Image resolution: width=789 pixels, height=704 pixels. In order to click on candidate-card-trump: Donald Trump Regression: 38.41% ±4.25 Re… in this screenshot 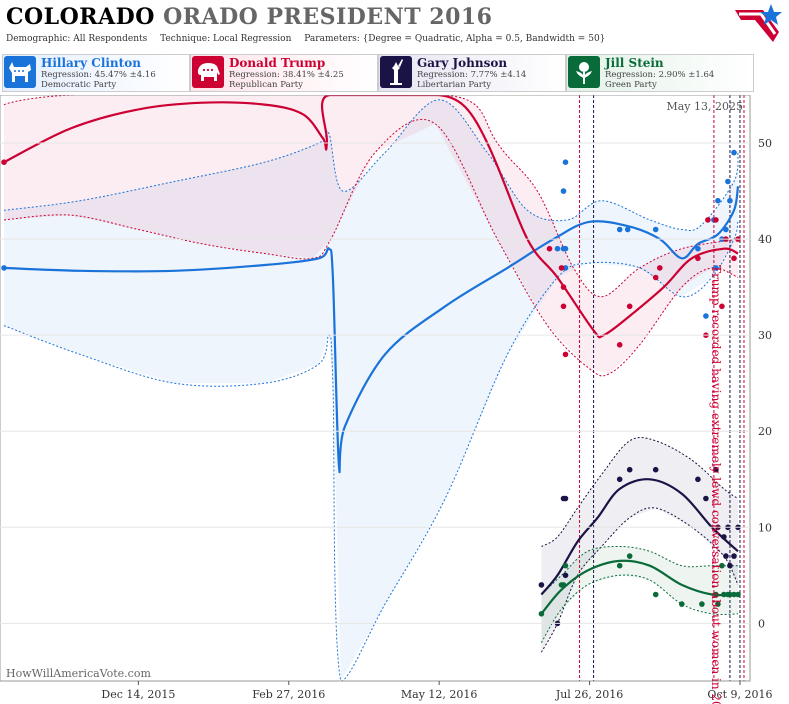, I will do `click(284, 73)`.